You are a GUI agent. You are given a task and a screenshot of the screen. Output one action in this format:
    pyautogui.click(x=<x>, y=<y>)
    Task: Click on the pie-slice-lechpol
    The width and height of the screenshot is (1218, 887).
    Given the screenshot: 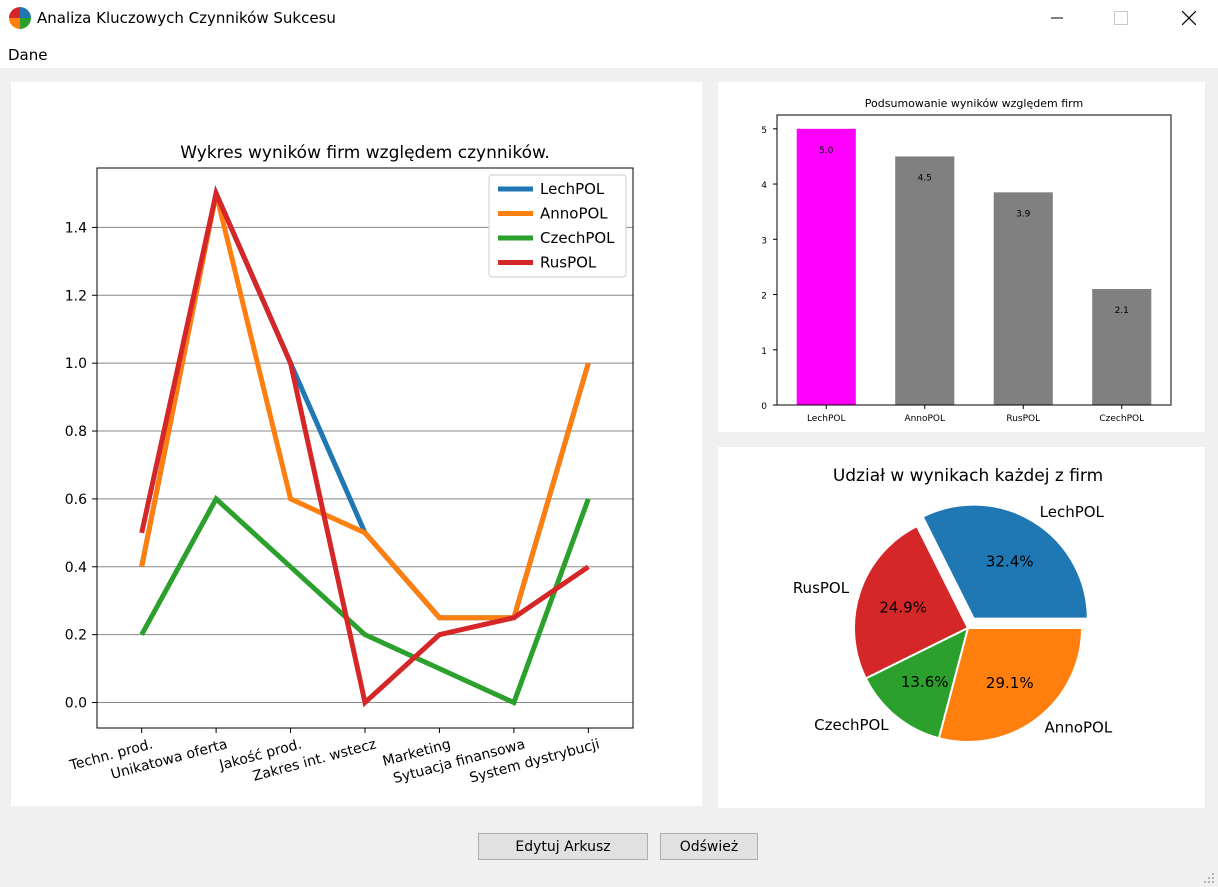 What is the action you would take?
    pyautogui.click(x=1005, y=561)
    